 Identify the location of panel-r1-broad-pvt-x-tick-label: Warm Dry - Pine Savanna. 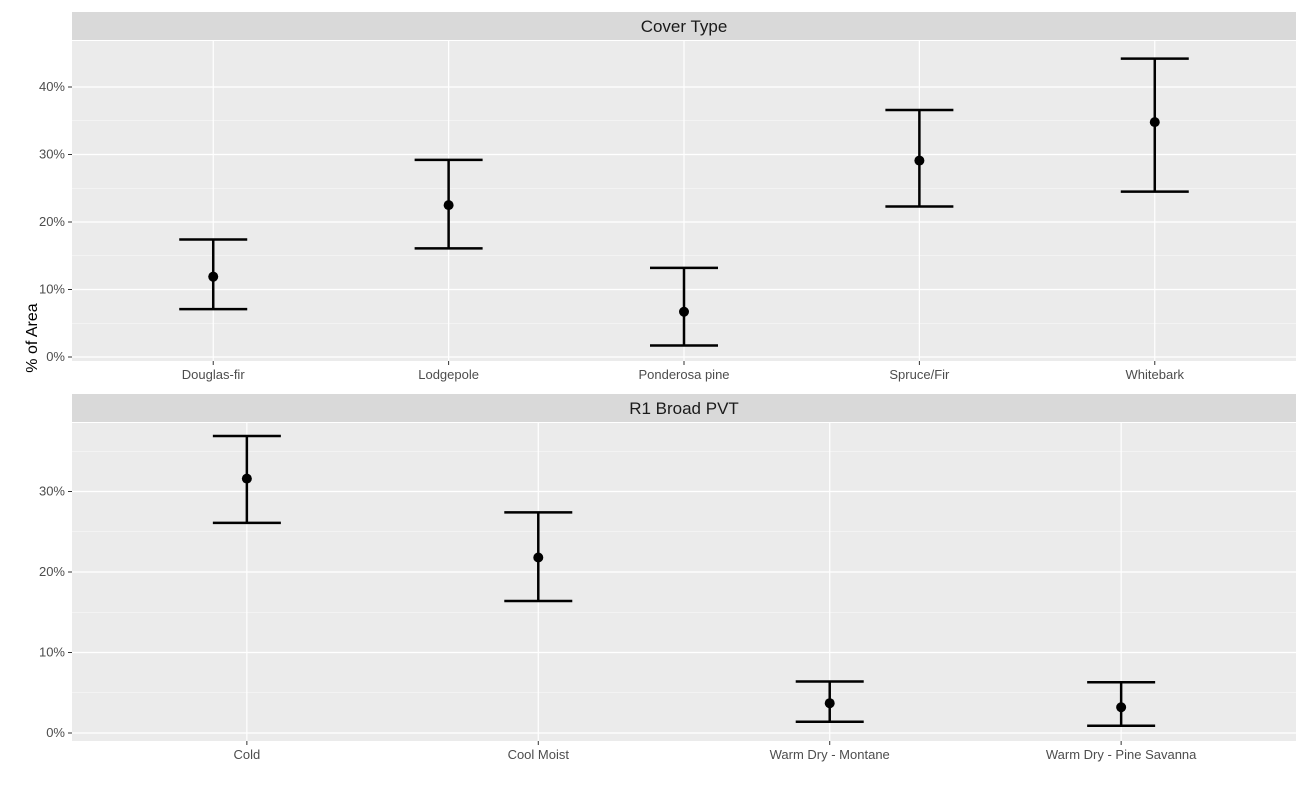
(1121, 754).